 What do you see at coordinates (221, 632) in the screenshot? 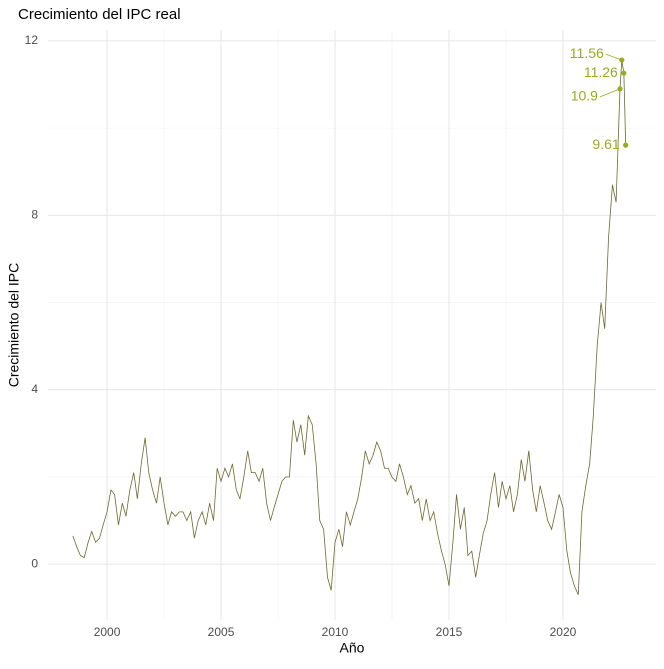
I see `x-tick-label: 2005` at bounding box center [221, 632].